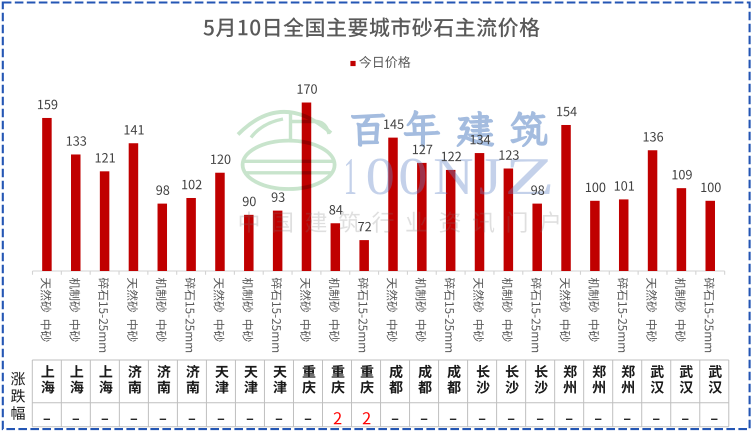  What do you see at coordinates (529, 176) in the screenshot?
I see `svg-text: Z` at bounding box center [529, 176].